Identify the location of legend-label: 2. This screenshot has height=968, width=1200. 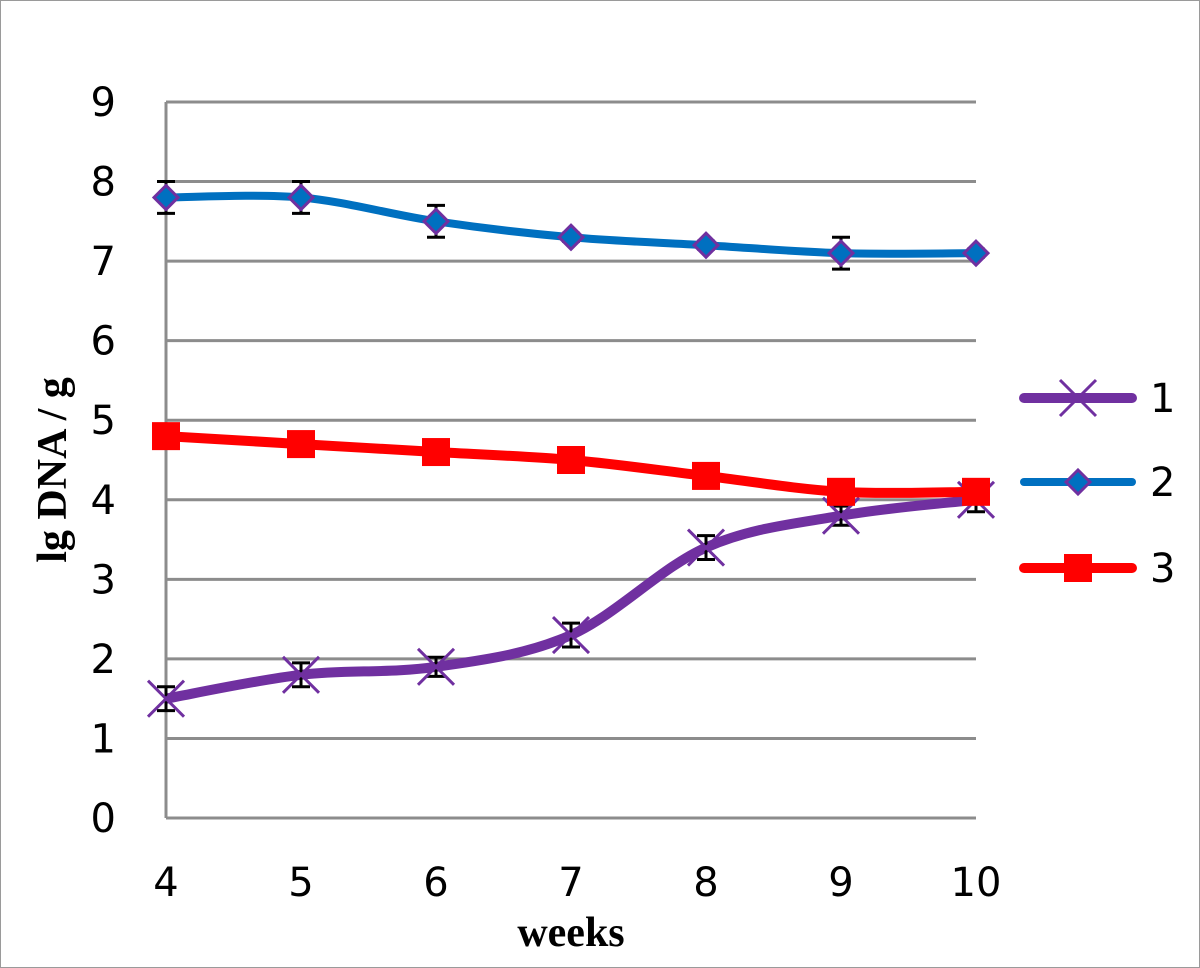
(1162, 483).